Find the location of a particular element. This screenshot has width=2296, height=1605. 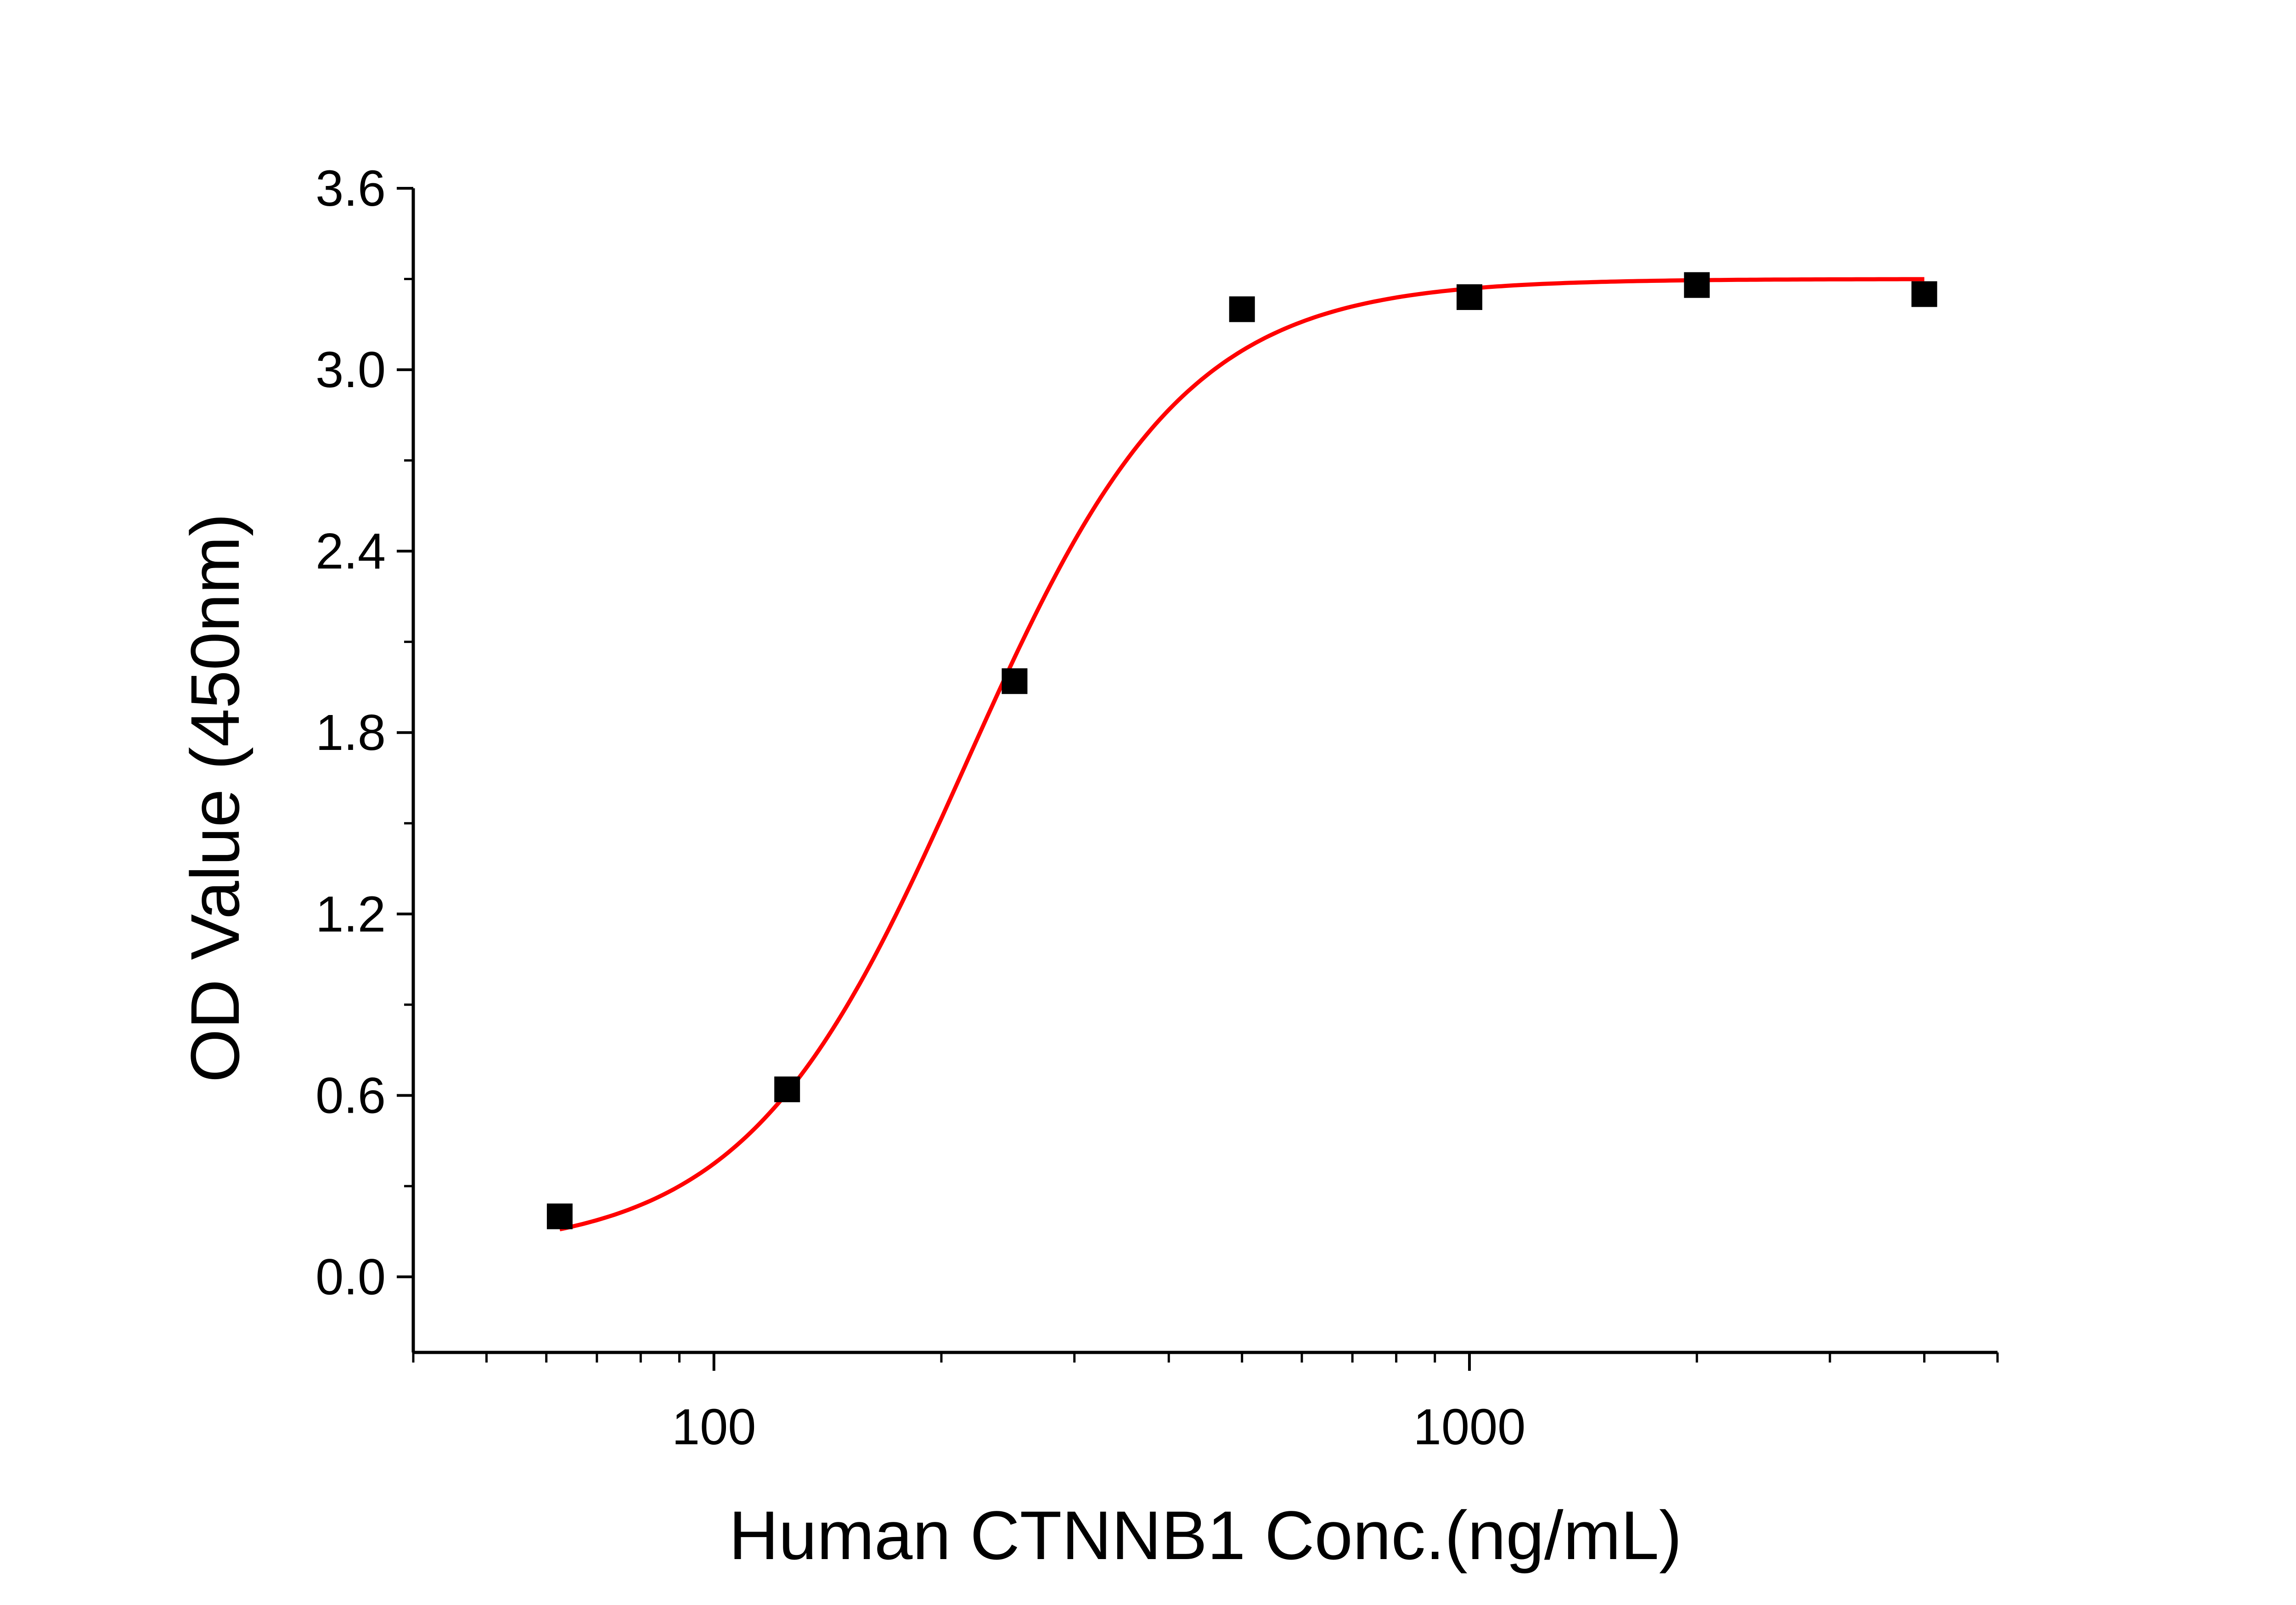

y-tick-label: 1.2 is located at coordinates (350, 914).